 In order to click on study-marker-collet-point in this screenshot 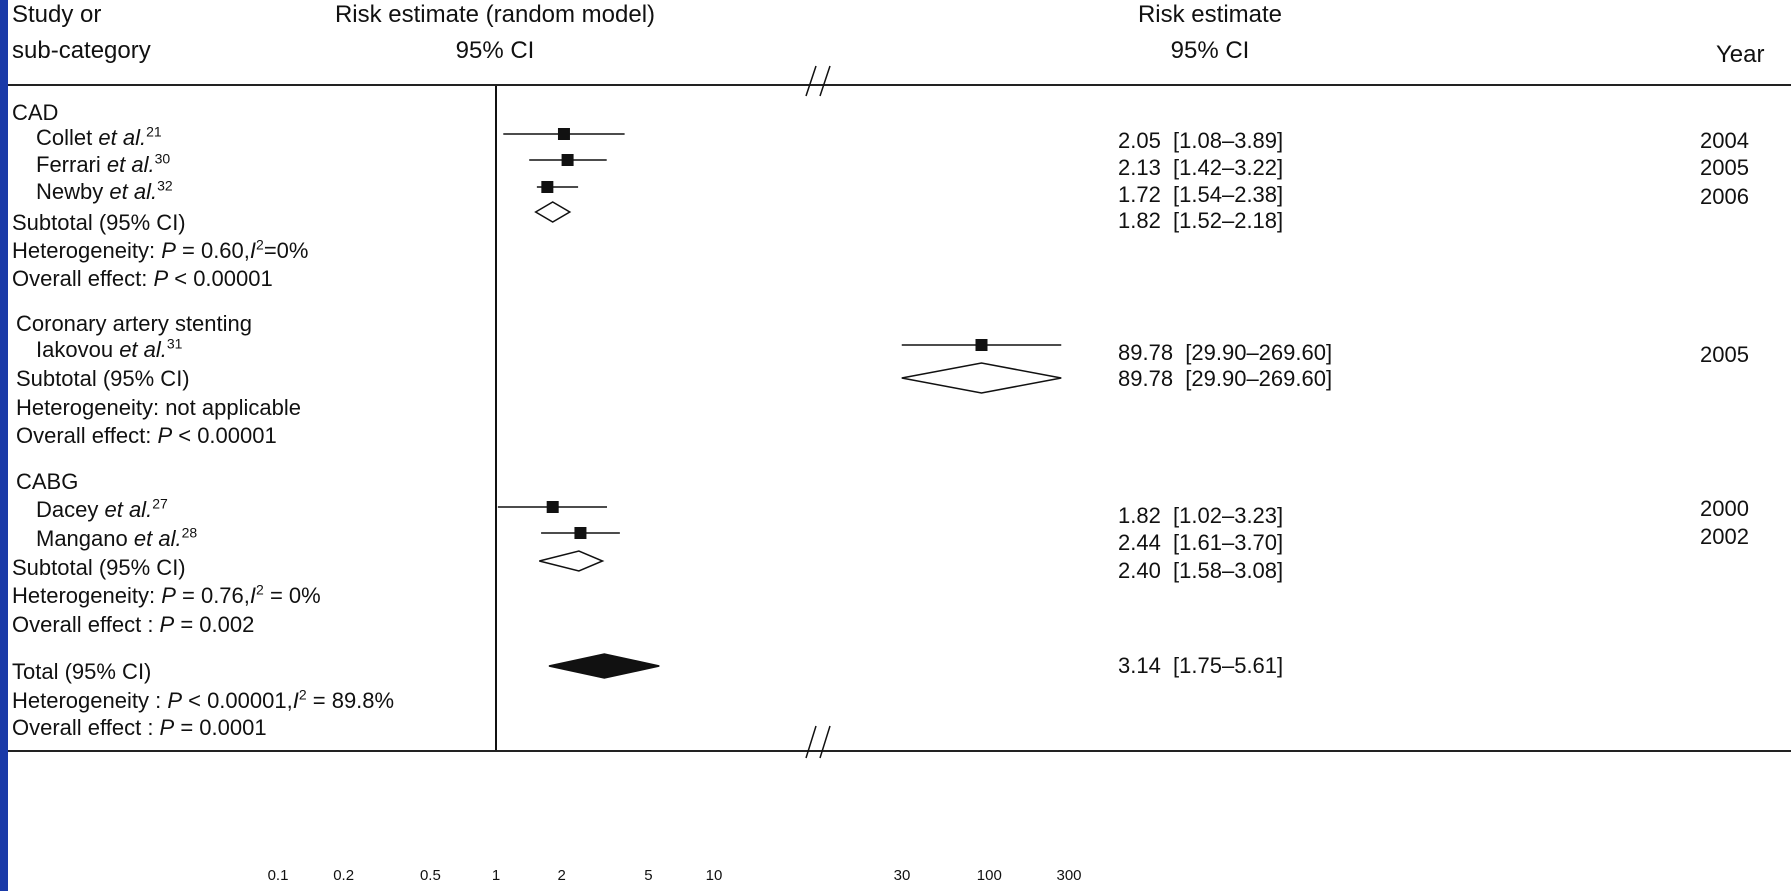, I will do `click(563, 134)`.